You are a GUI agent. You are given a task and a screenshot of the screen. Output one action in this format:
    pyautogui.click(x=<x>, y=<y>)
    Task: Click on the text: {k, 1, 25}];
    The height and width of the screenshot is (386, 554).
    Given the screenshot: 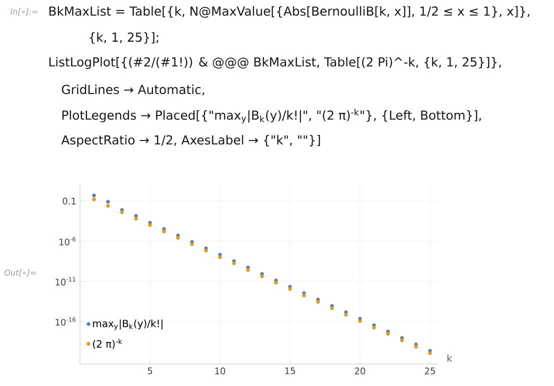 What is the action you would take?
    pyautogui.click(x=124, y=38)
    